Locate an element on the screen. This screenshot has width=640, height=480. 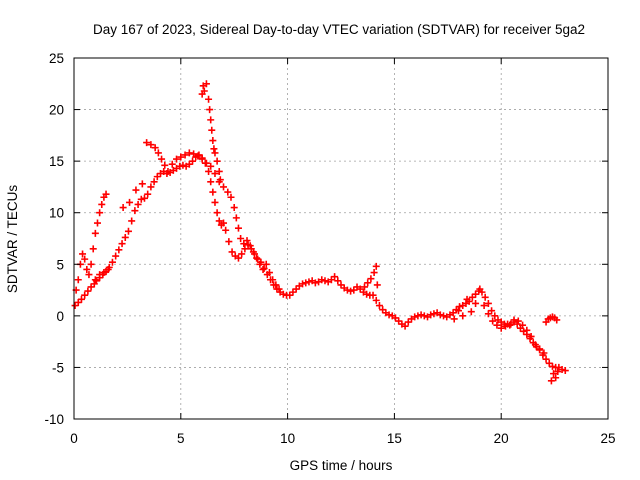
series-track-b is located at coordinates (92, 242).